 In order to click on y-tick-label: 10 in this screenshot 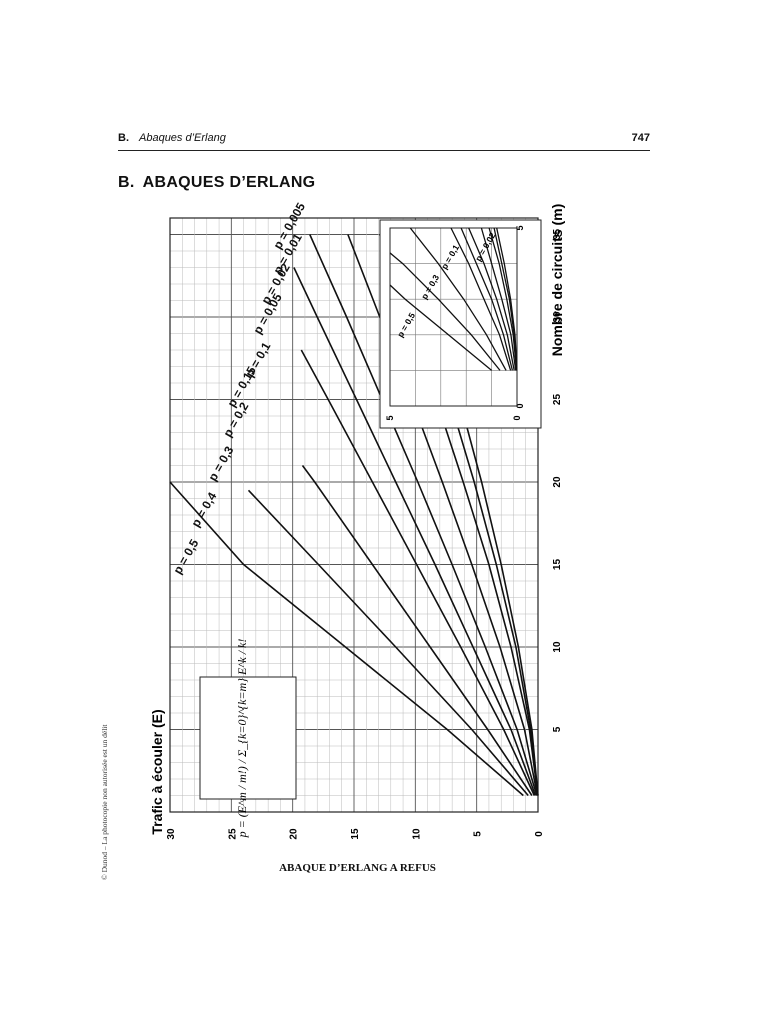, I will do `click(416, 834)`.